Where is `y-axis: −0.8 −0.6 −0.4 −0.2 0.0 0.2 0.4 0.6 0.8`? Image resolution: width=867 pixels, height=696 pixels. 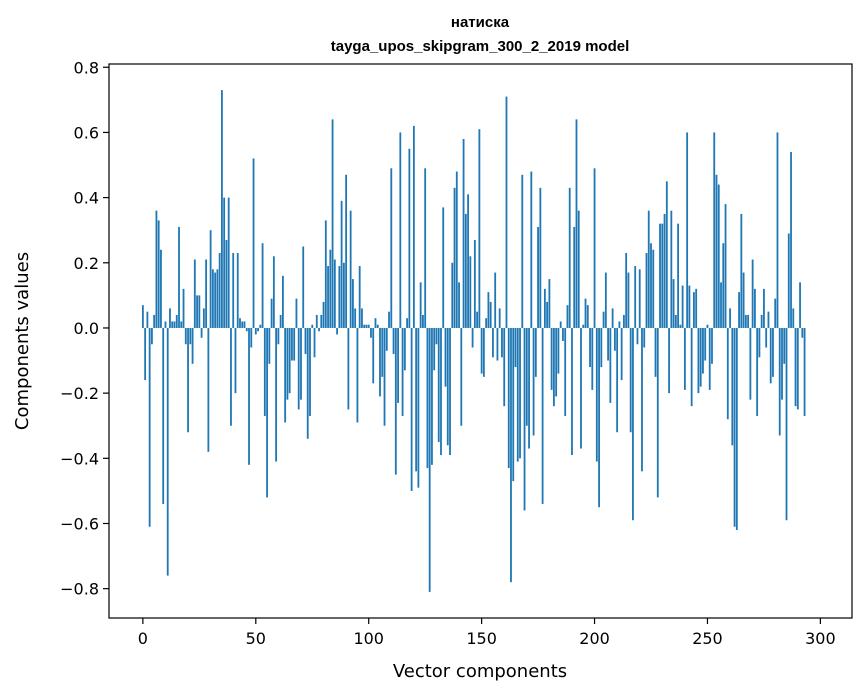 y-axis: −0.8 −0.6 −0.4 −0.2 0.0 0.2 0.4 0.6 0.8 is located at coordinates (84, 328).